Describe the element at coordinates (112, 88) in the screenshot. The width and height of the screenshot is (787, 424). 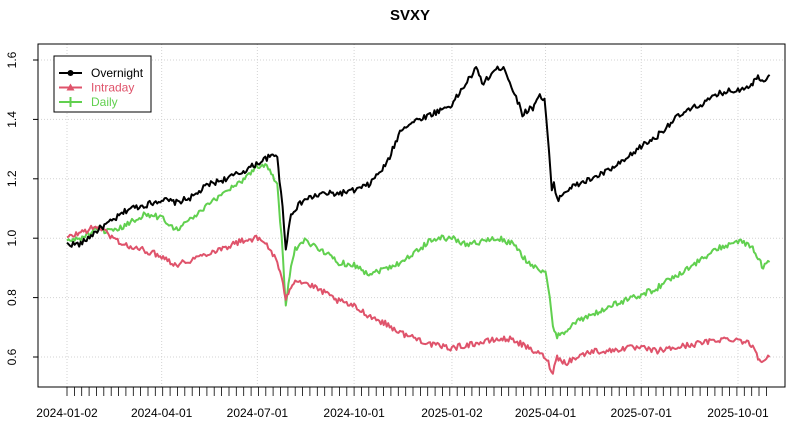
I see `legend-label-intraday: Intraday` at that location.